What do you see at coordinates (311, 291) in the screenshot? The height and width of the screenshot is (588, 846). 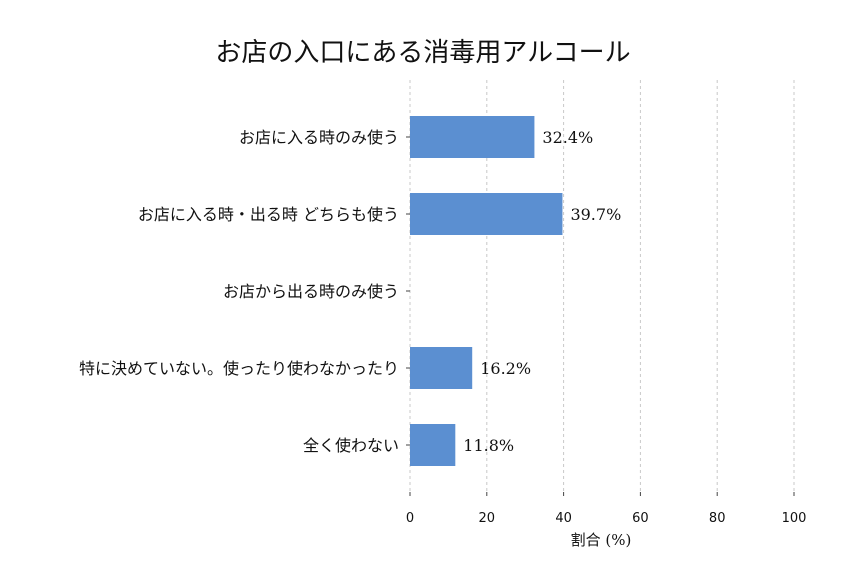 I see `category-label: お店から出る時のみ使う` at bounding box center [311, 291].